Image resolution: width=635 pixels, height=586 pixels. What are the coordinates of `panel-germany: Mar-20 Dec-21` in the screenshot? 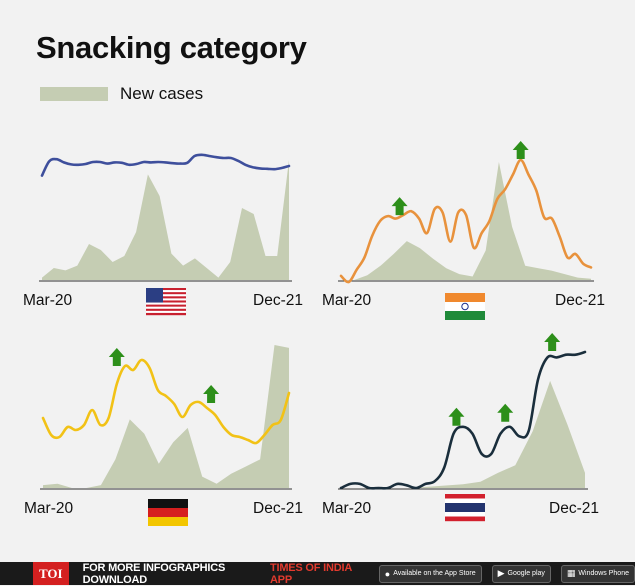 It's located at (163, 431).